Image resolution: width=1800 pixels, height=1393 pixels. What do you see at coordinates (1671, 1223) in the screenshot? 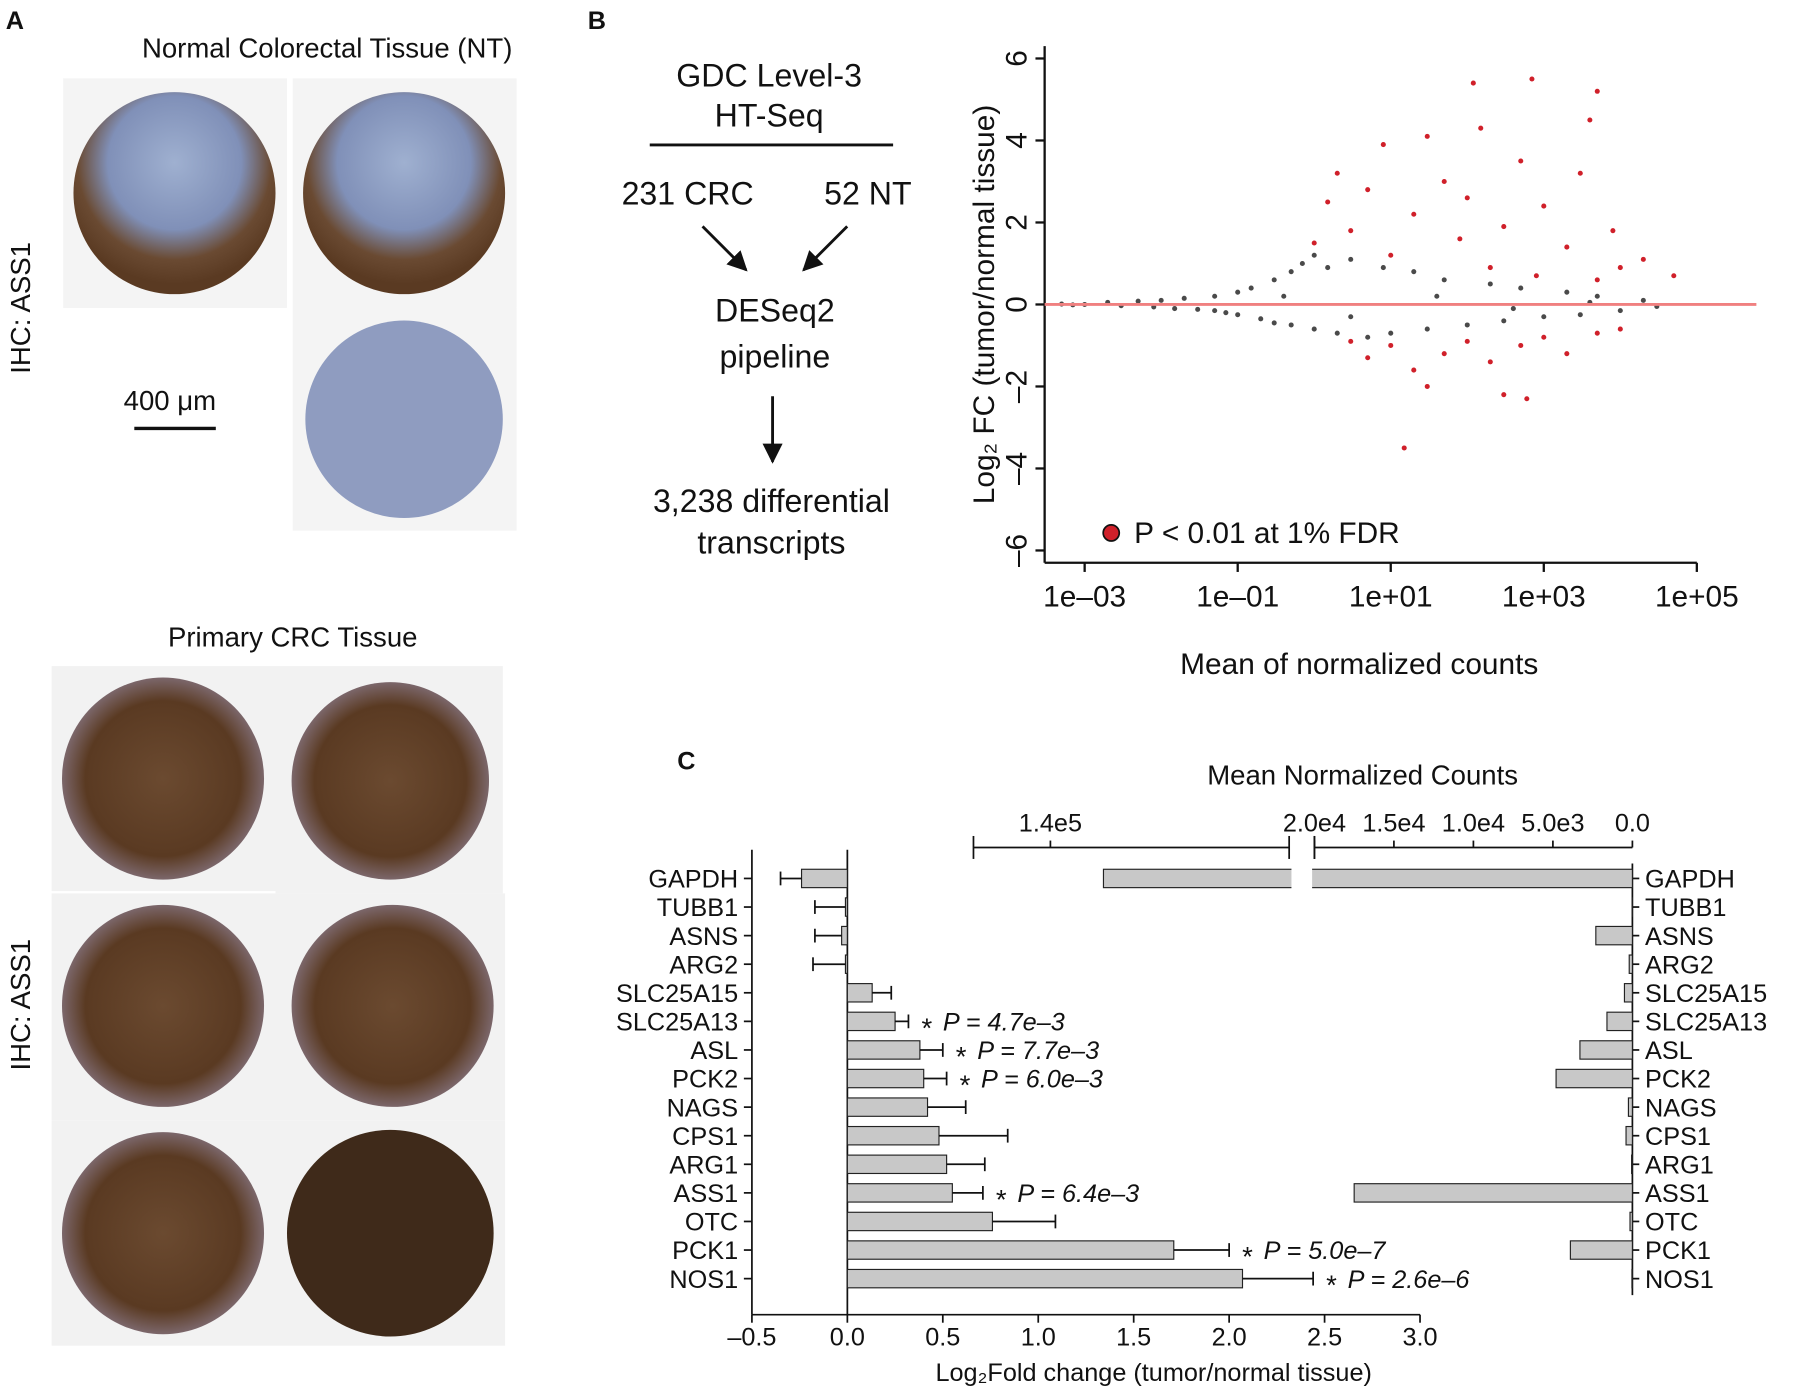
I see `category-label: OTC` at bounding box center [1671, 1223].